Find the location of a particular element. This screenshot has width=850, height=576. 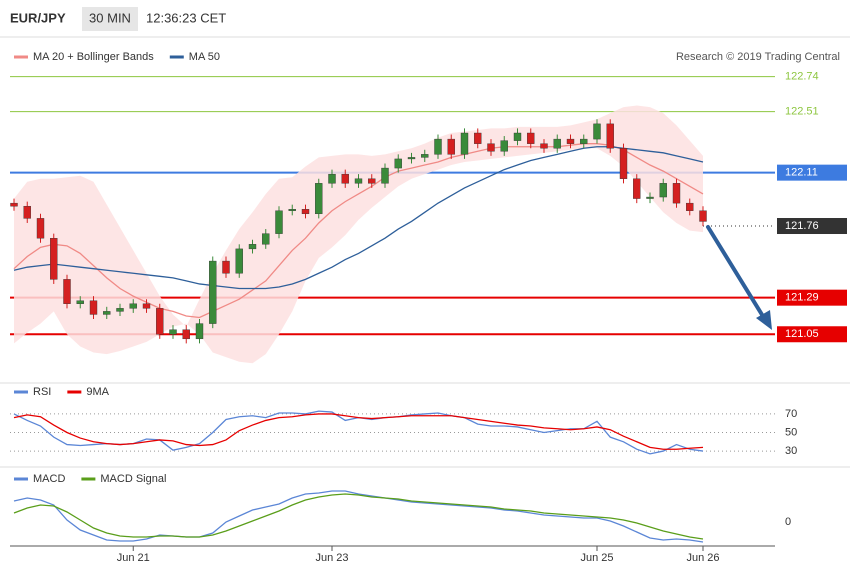

level-label: 121.29 is located at coordinates (802, 298).